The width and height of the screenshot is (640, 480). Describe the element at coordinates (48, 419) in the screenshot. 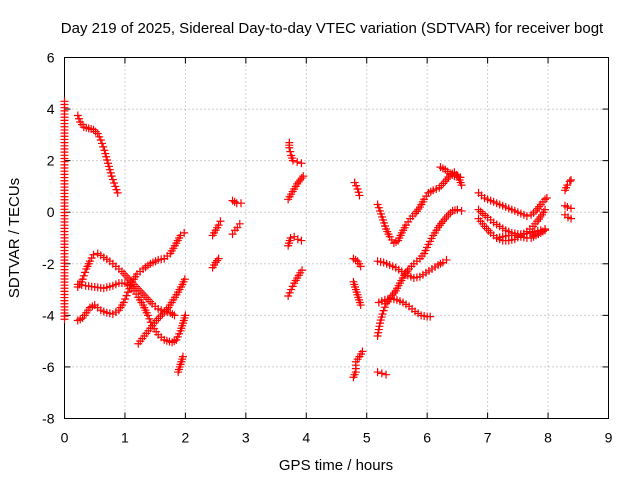

I see `y-tick-label: -8` at that location.